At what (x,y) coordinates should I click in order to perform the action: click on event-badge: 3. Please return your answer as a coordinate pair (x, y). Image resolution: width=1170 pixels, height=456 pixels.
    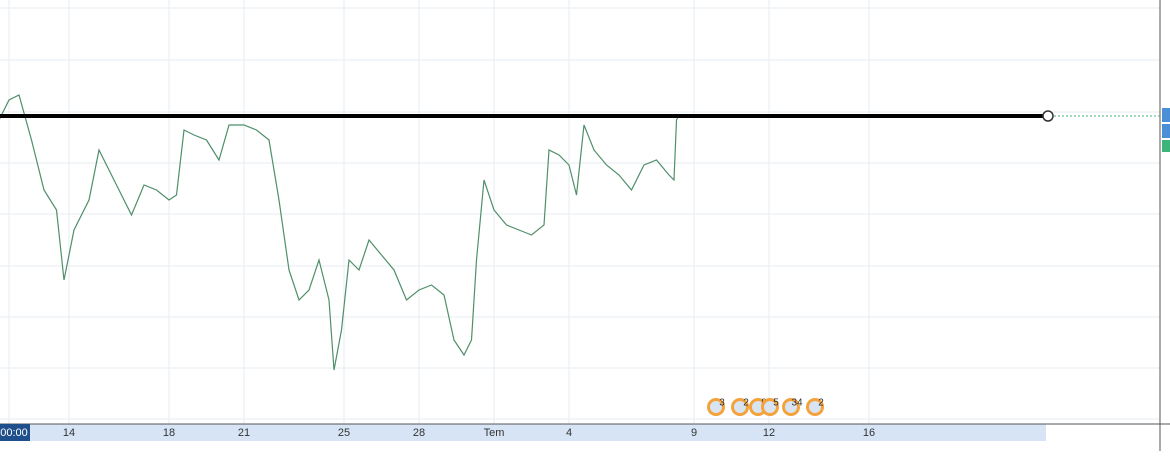
    Looking at the image, I should click on (716, 407).